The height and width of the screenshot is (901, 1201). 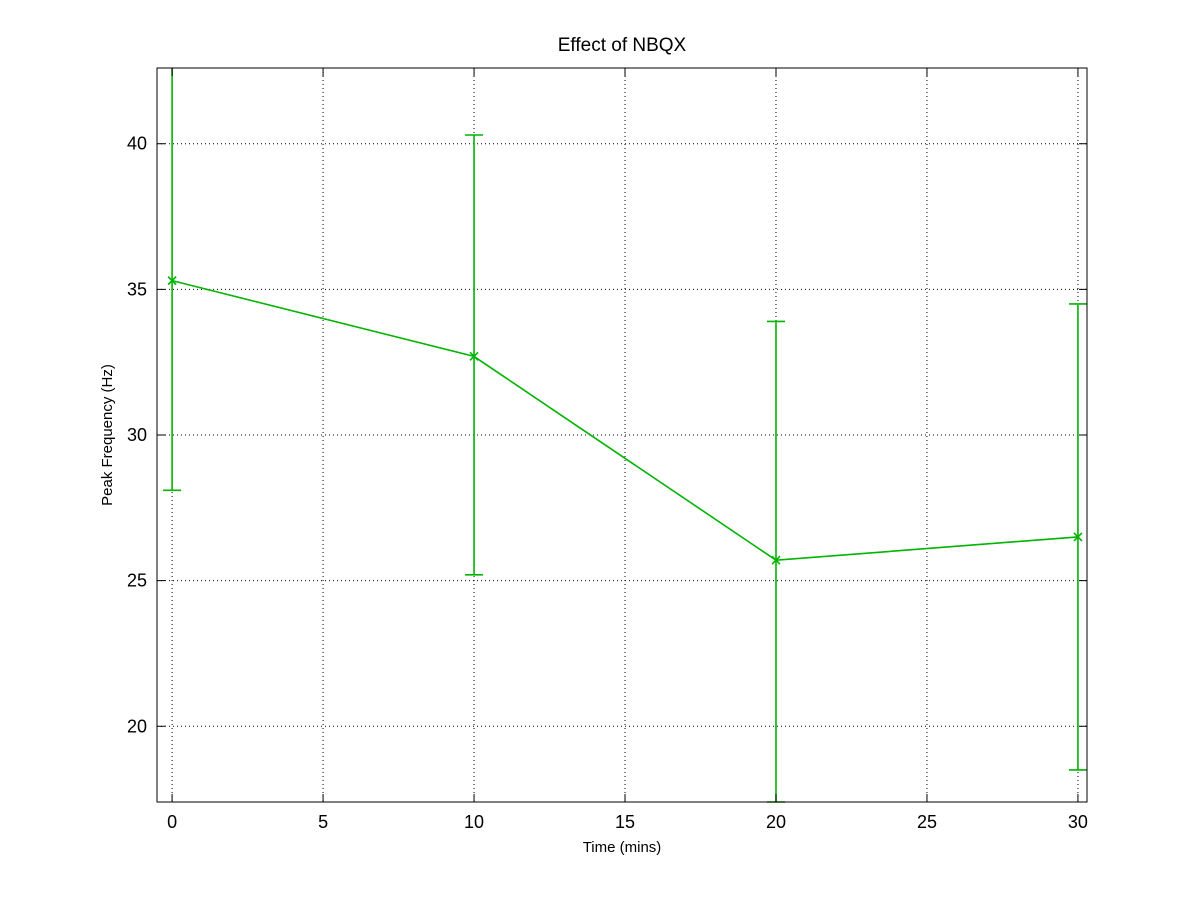 I want to click on y-tick-label: 20, so click(x=137, y=726).